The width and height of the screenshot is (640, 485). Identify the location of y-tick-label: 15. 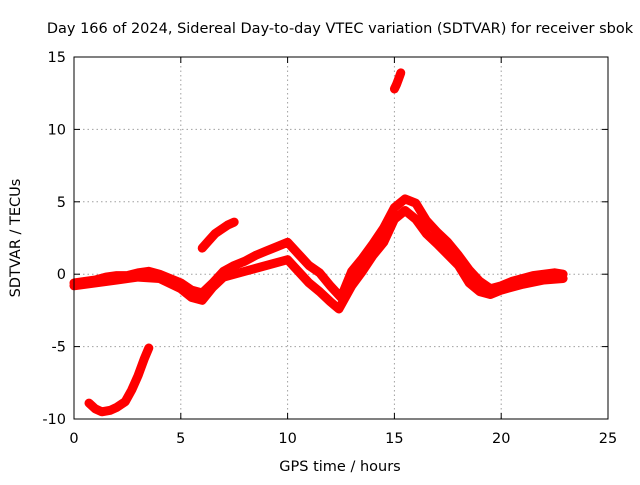
(57, 58).